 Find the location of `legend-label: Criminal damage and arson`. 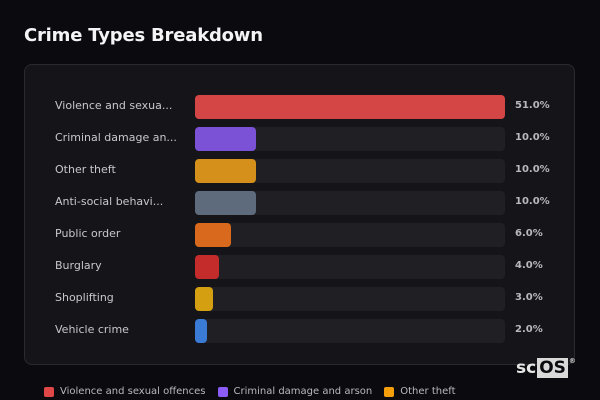

legend-label: Criminal damage and arson is located at coordinates (303, 391).